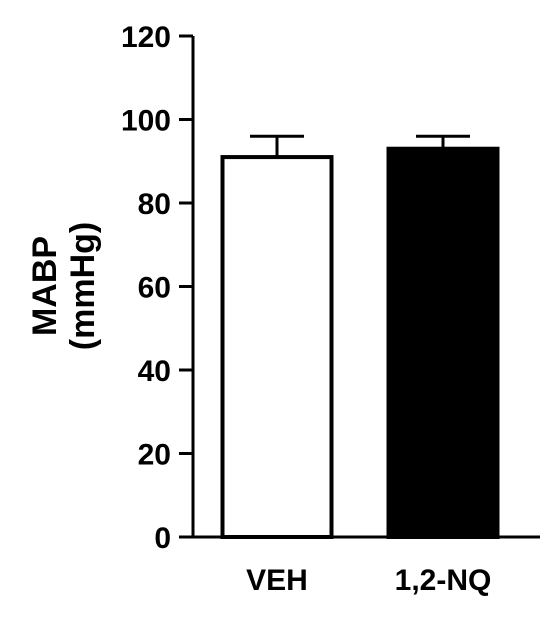  What do you see at coordinates (146, 37) in the screenshot?
I see `y-tick-label: 120` at bounding box center [146, 37].